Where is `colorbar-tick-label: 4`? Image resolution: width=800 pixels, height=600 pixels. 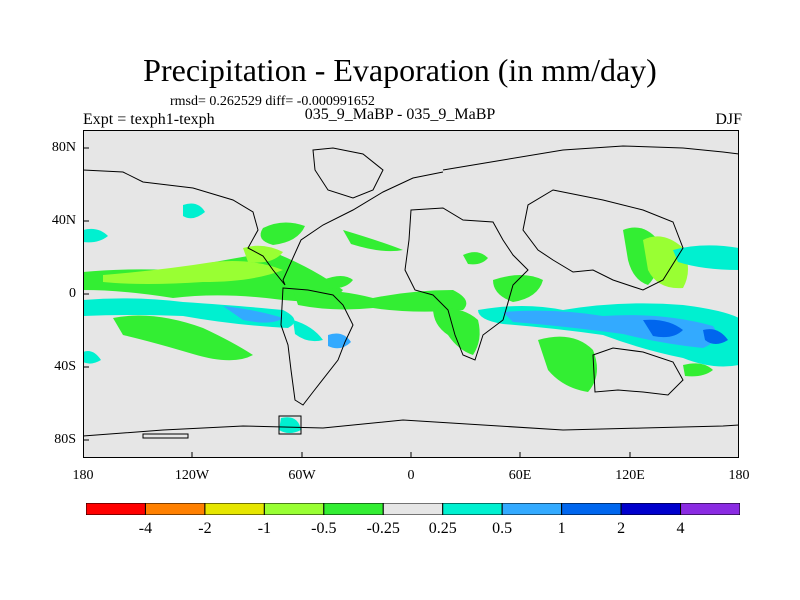
colorbar-tick-label: 4 is located at coordinates (680, 528).